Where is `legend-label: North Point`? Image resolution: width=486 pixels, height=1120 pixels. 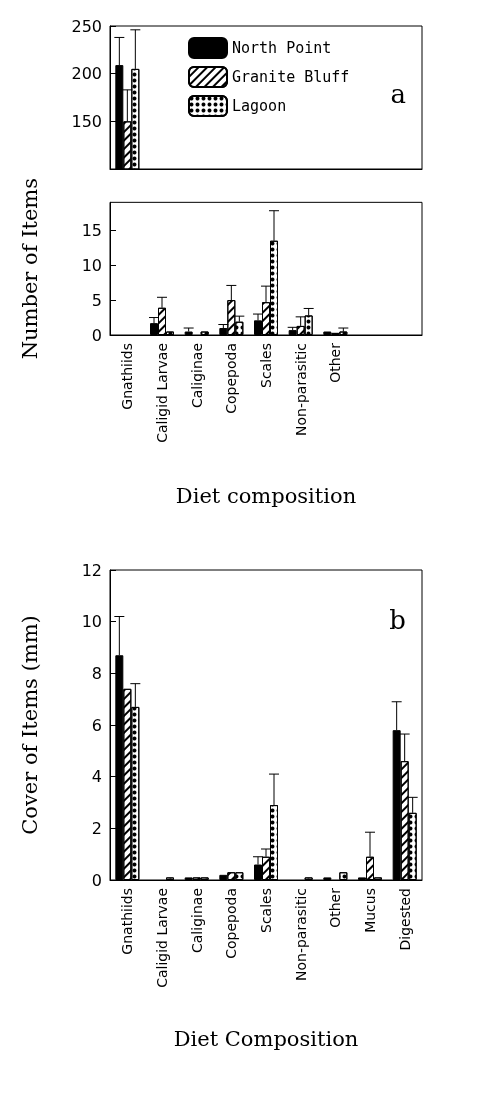
legend-label: North Point is located at coordinates (282, 48).